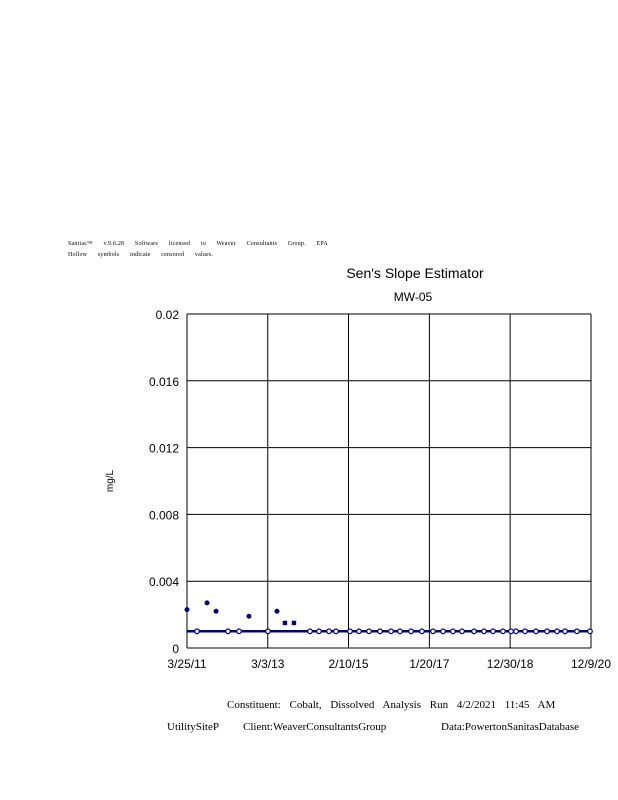  Describe the element at coordinates (348, 664) in the screenshot. I see `x-tick-label: 2/10/15` at that location.